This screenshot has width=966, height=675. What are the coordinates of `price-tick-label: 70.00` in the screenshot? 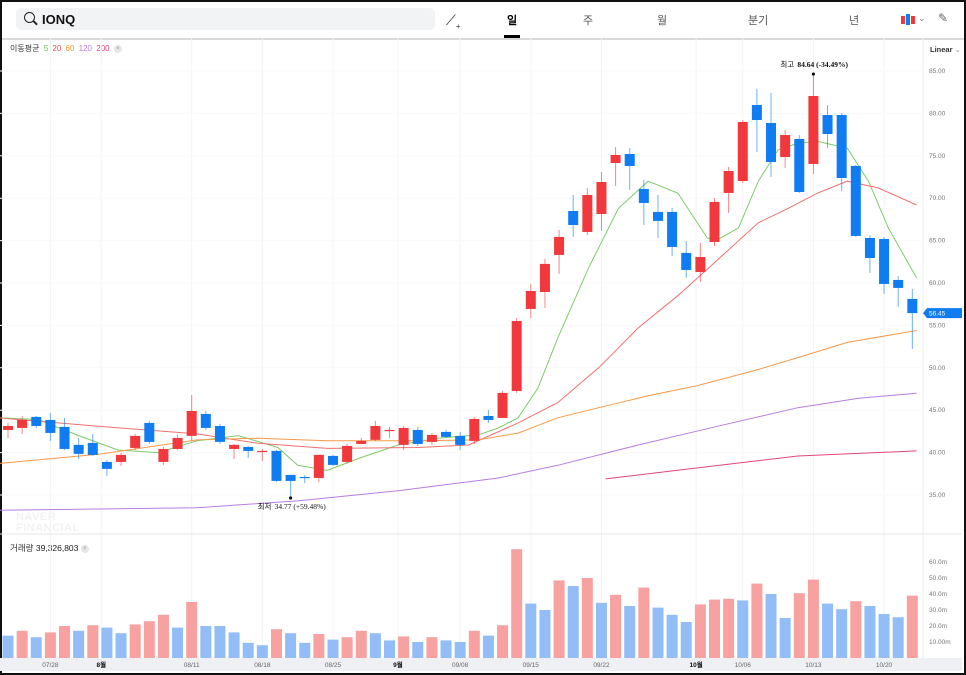 It's located at (937, 198).